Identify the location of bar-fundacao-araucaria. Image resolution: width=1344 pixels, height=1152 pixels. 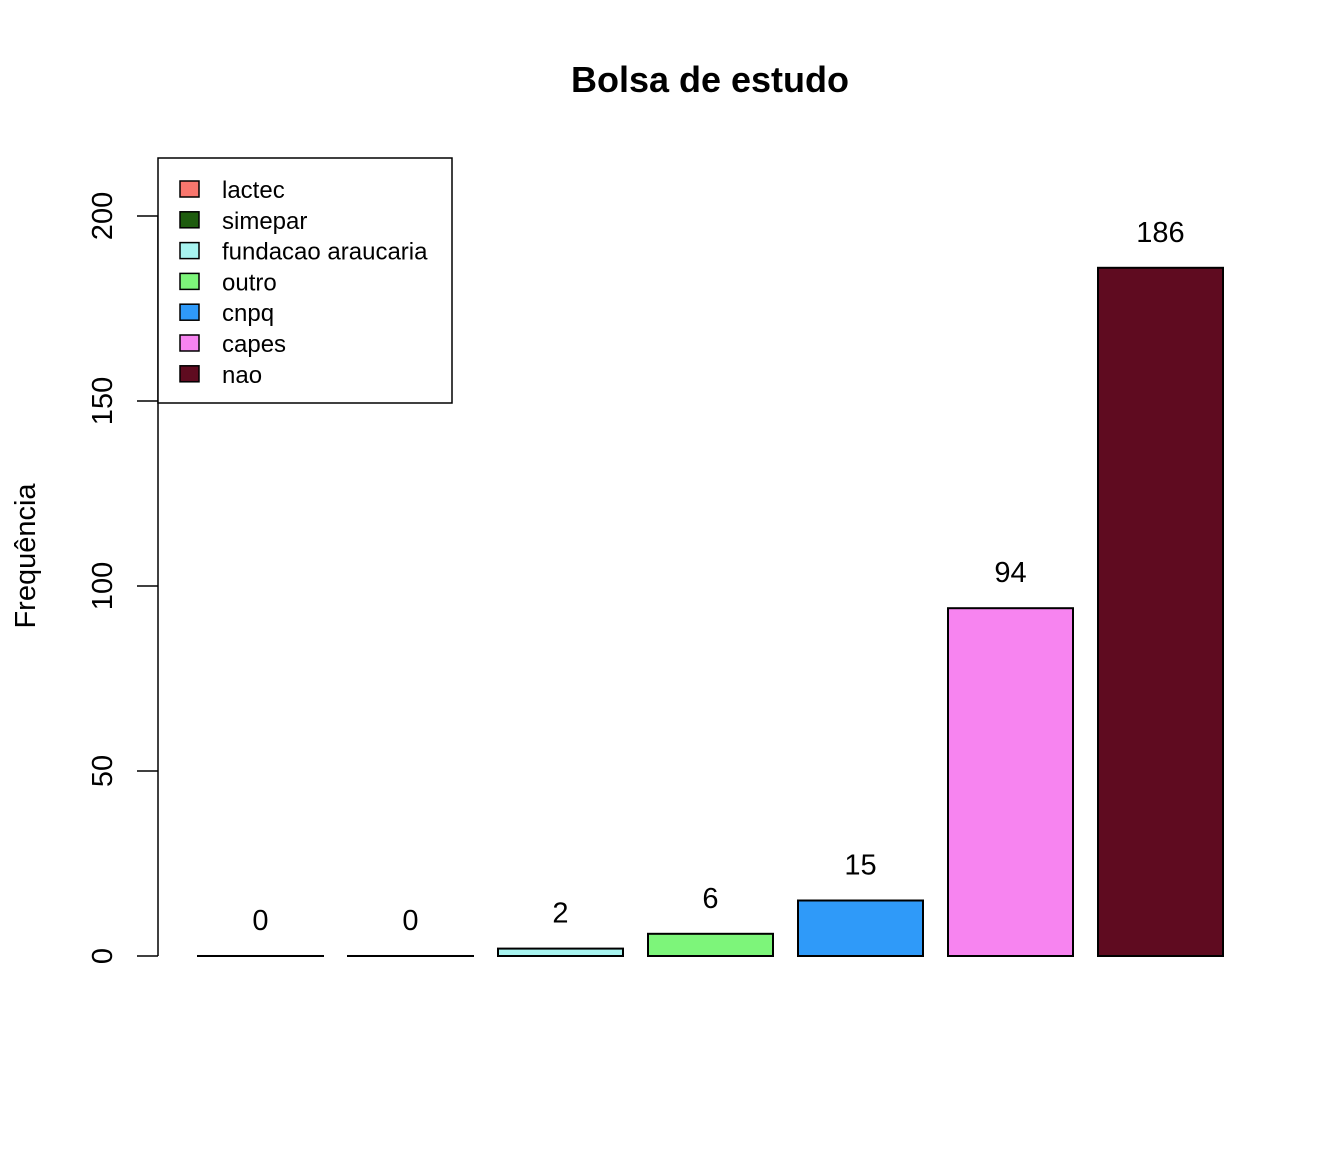
(560, 952).